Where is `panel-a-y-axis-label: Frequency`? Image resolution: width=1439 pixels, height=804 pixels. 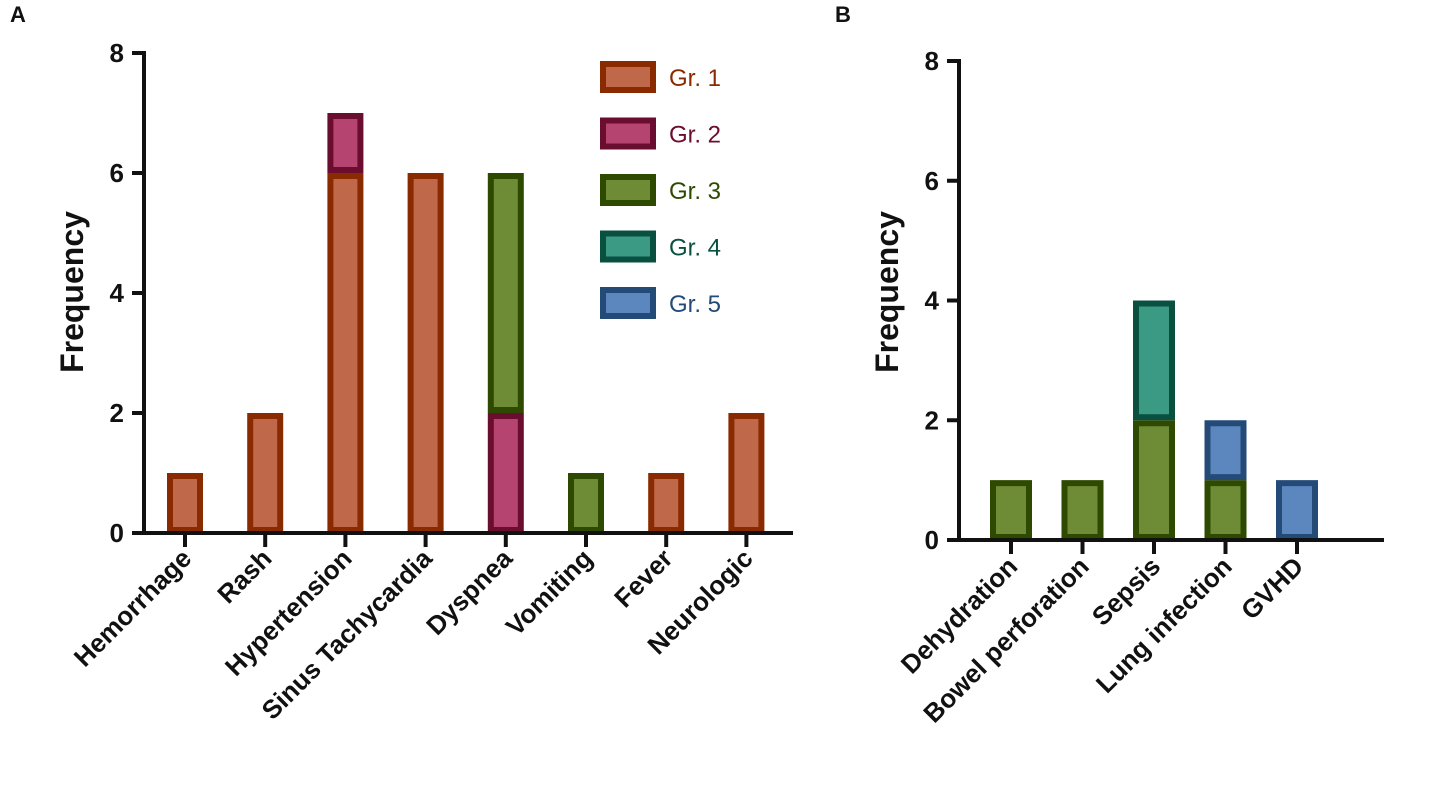
panel-a-y-axis-label: Frequency is located at coordinates (72, 292).